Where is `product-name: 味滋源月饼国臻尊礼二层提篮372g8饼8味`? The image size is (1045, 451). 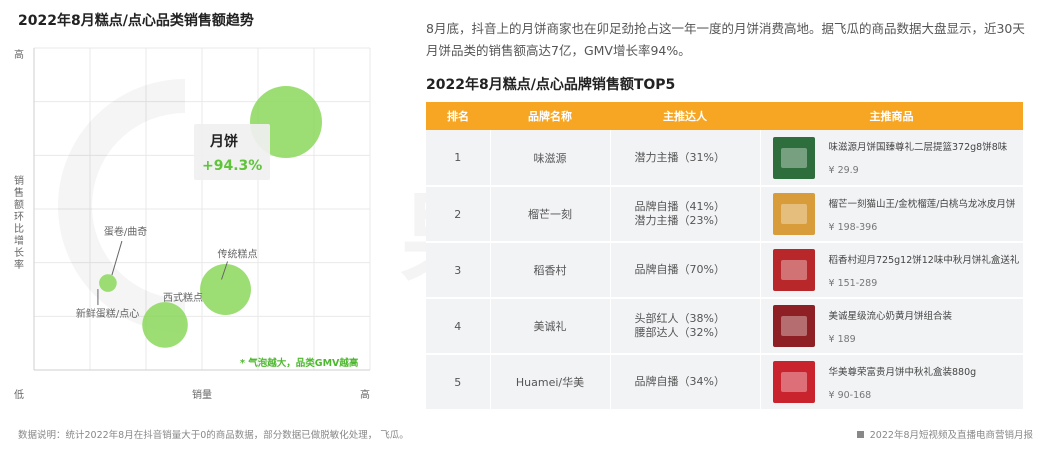
product-name: 味滋源月饼国臻尊礼二层提篮372g8饼8味 is located at coordinates (918, 147).